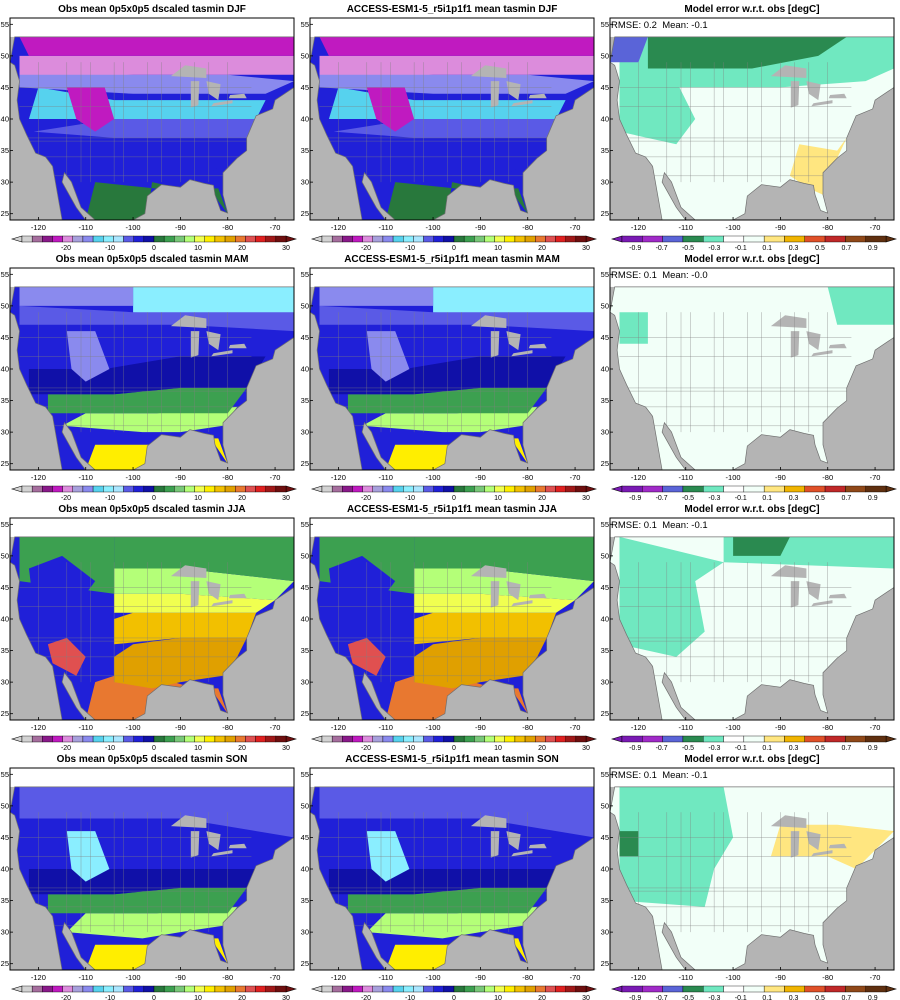  I want to click on coastline, so click(452, 628).